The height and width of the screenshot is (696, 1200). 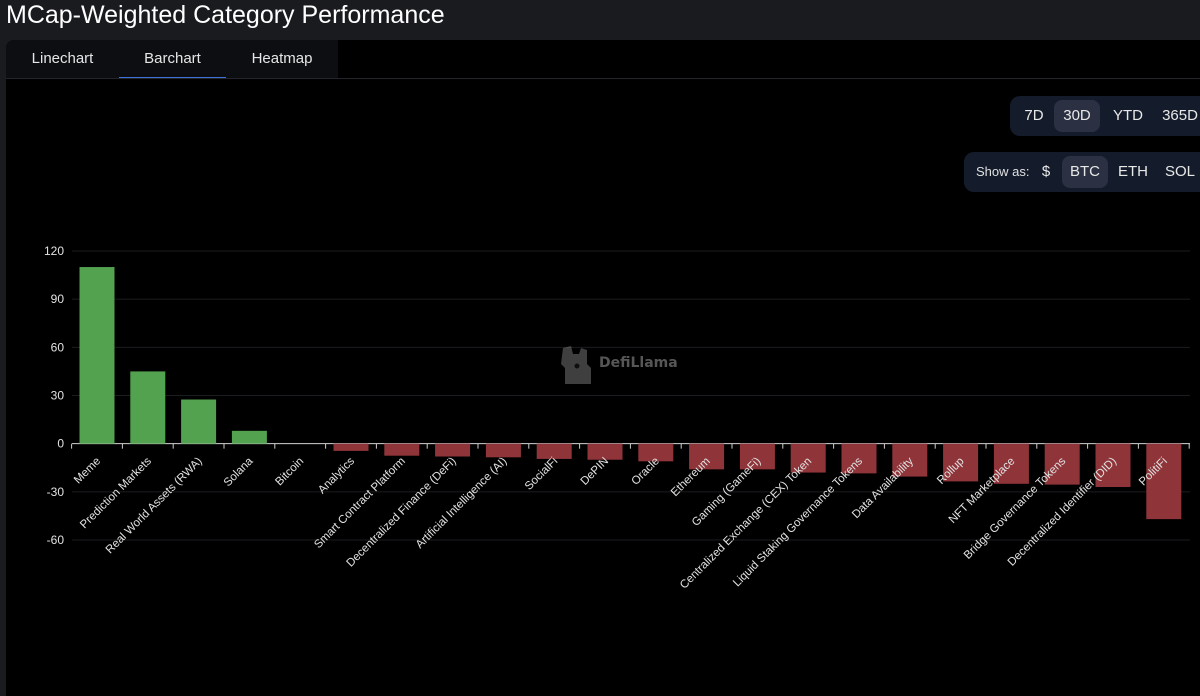 I want to click on y-tick-label: 120, so click(x=54, y=251).